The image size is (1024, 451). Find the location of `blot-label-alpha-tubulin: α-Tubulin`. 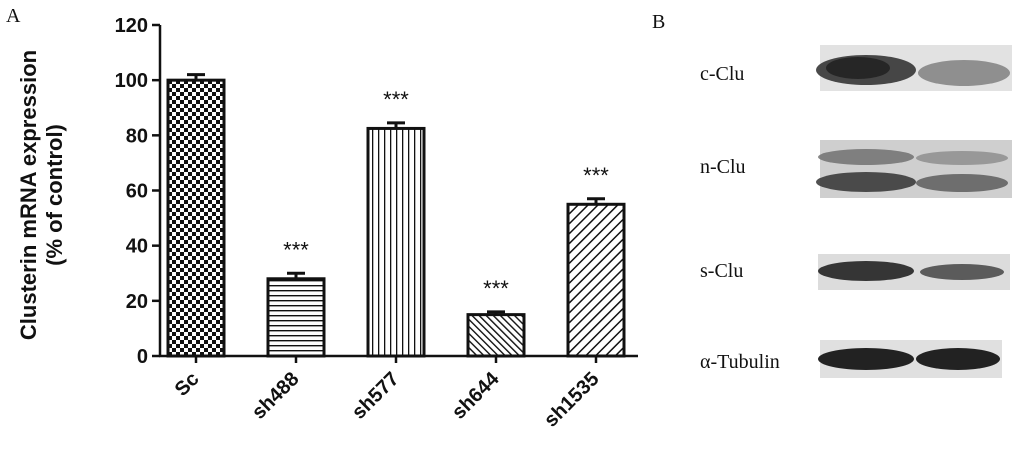

blot-label-alpha-tubulin: α-Tubulin is located at coordinates (740, 362).